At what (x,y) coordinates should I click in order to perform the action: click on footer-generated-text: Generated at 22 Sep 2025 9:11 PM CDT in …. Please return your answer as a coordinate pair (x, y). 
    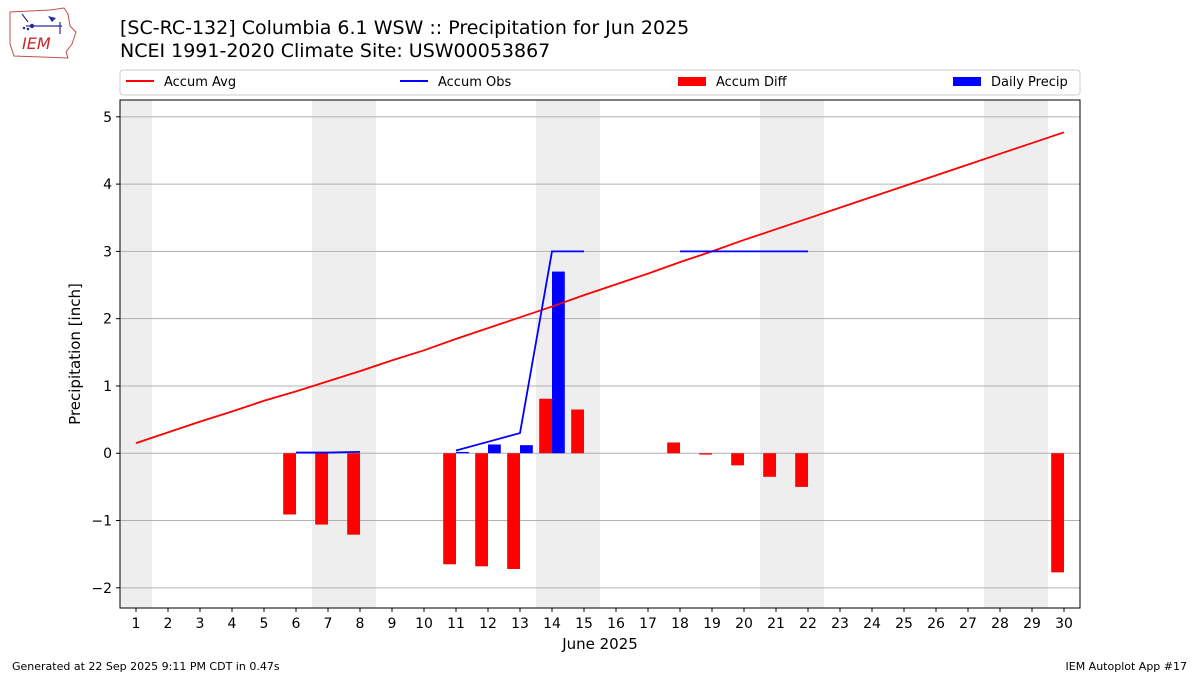
    Looking at the image, I should click on (146, 666).